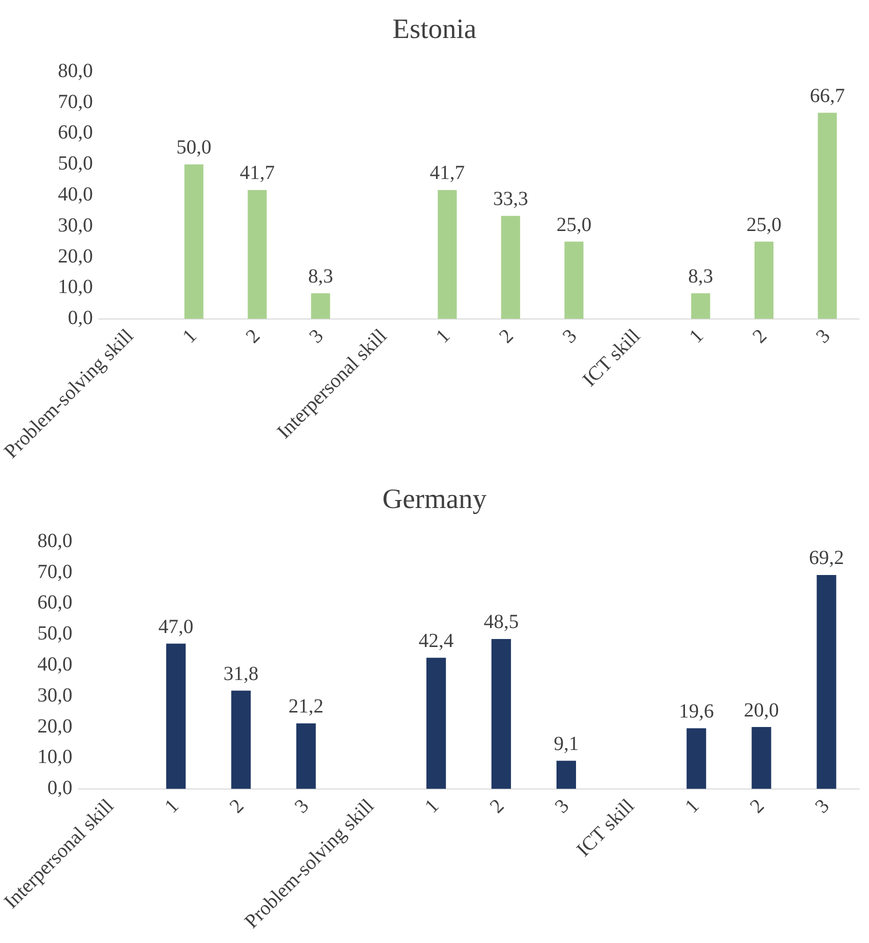 This screenshot has height=943, width=869. I want to click on data-label: 48,5, so click(501, 622).